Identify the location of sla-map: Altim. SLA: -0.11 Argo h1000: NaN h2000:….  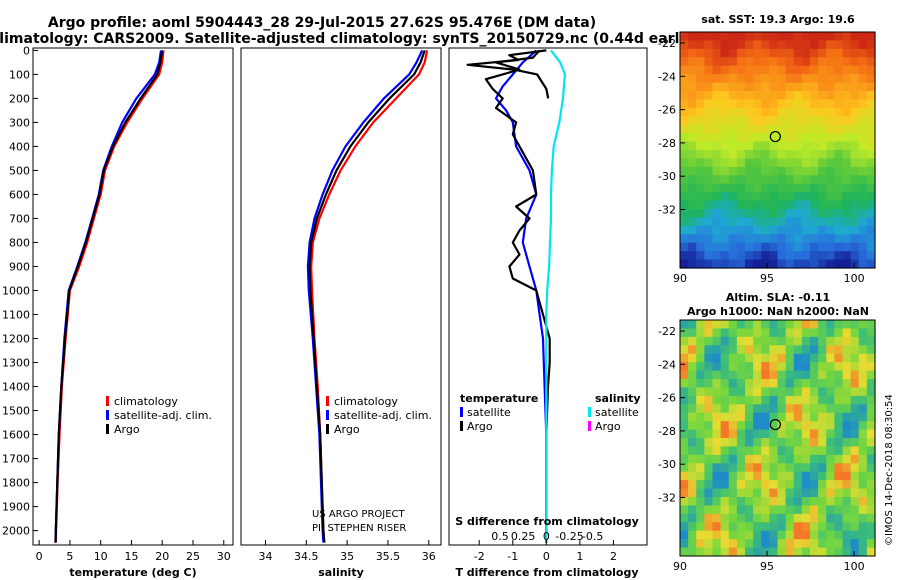
(767, 432).